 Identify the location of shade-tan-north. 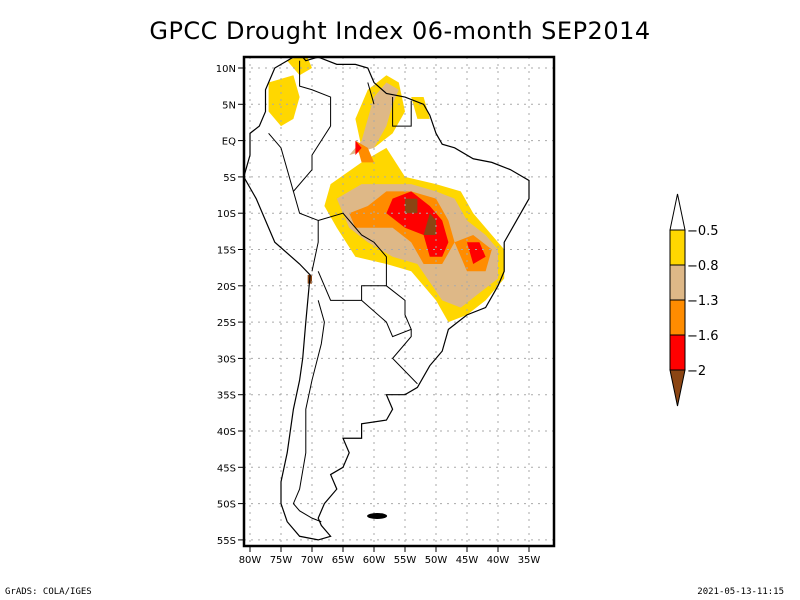
(374, 119).